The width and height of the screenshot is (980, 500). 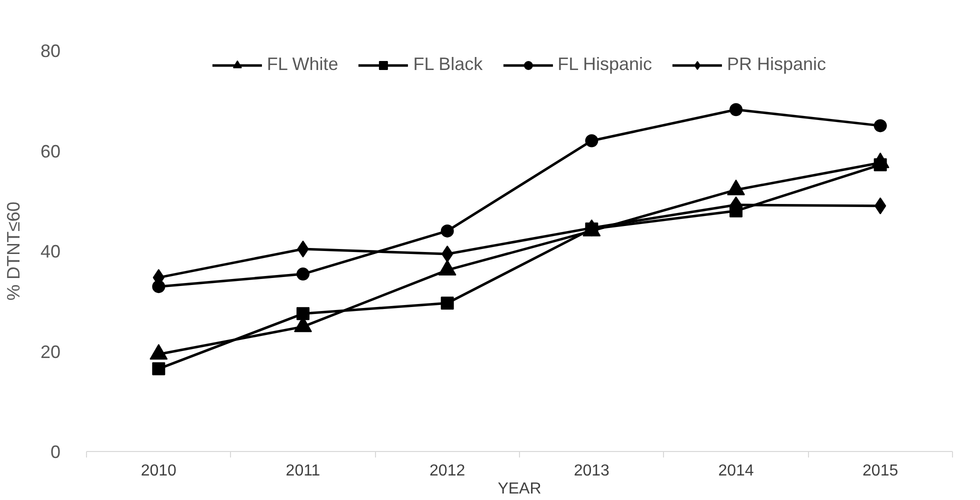 I want to click on x-tick-label: 2014, so click(x=736, y=471).